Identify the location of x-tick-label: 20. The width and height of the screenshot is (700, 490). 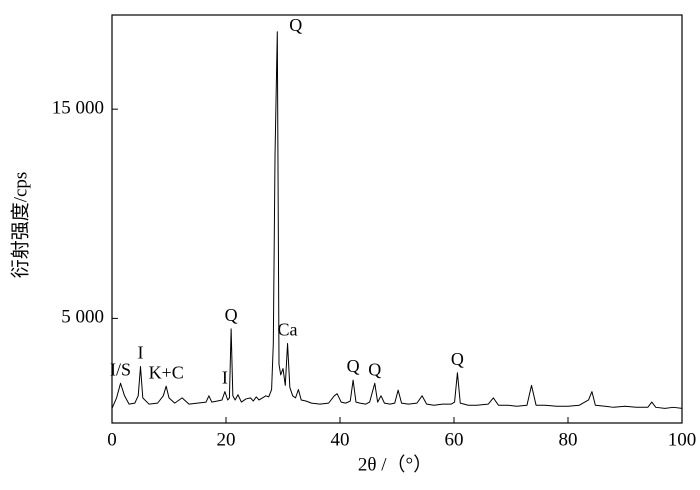
(226, 439).